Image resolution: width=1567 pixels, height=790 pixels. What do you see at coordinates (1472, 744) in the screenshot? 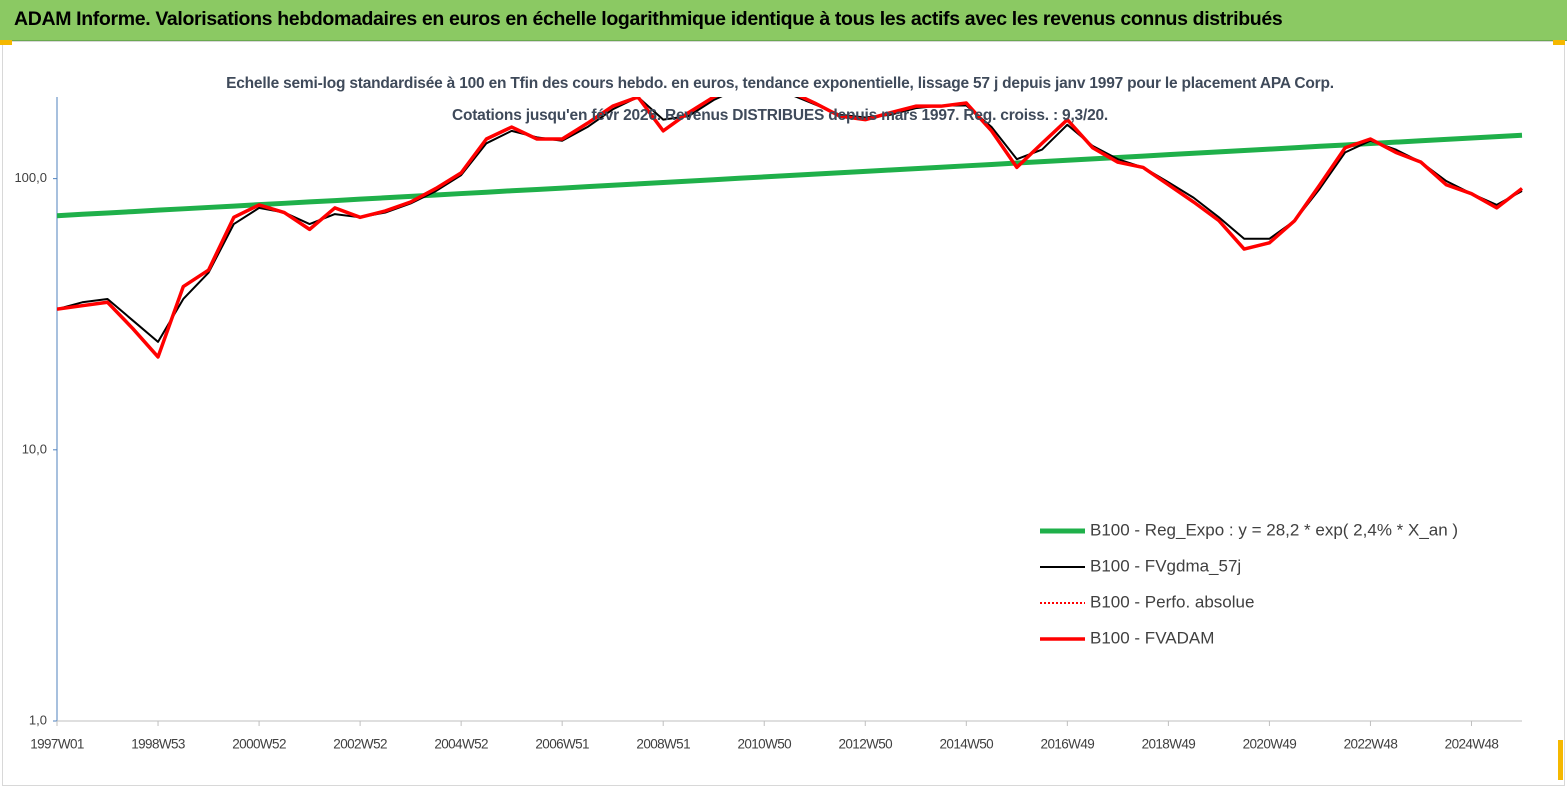
I see `x-tick-label: 2024W48` at bounding box center [1472, 744].